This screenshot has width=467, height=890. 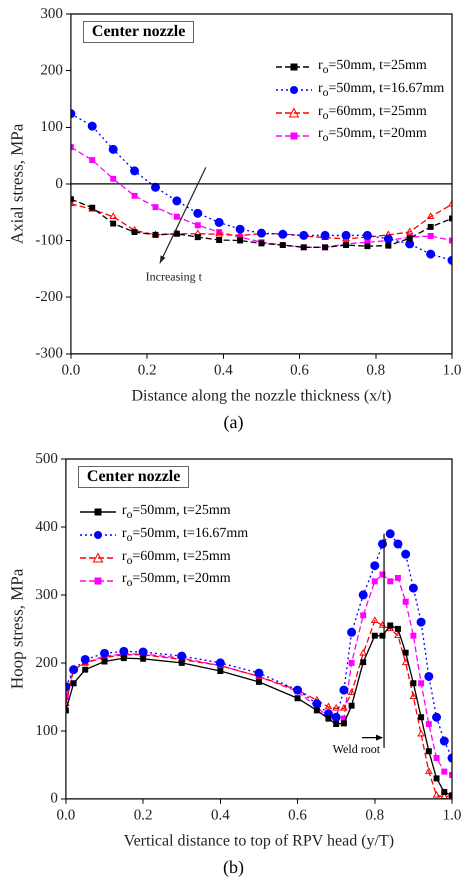 What do you see at coordinates (49, 354) in the screenshot?
I see `y-tick-label: -300` at bounding box center [49, 354].